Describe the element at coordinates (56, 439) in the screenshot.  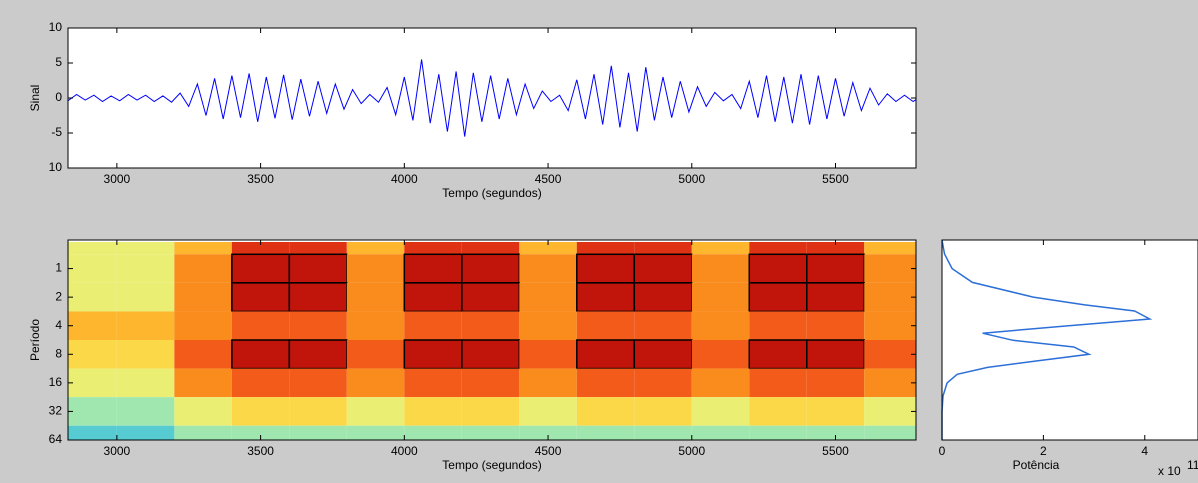
I see `y-tick-label: 64` at that location.